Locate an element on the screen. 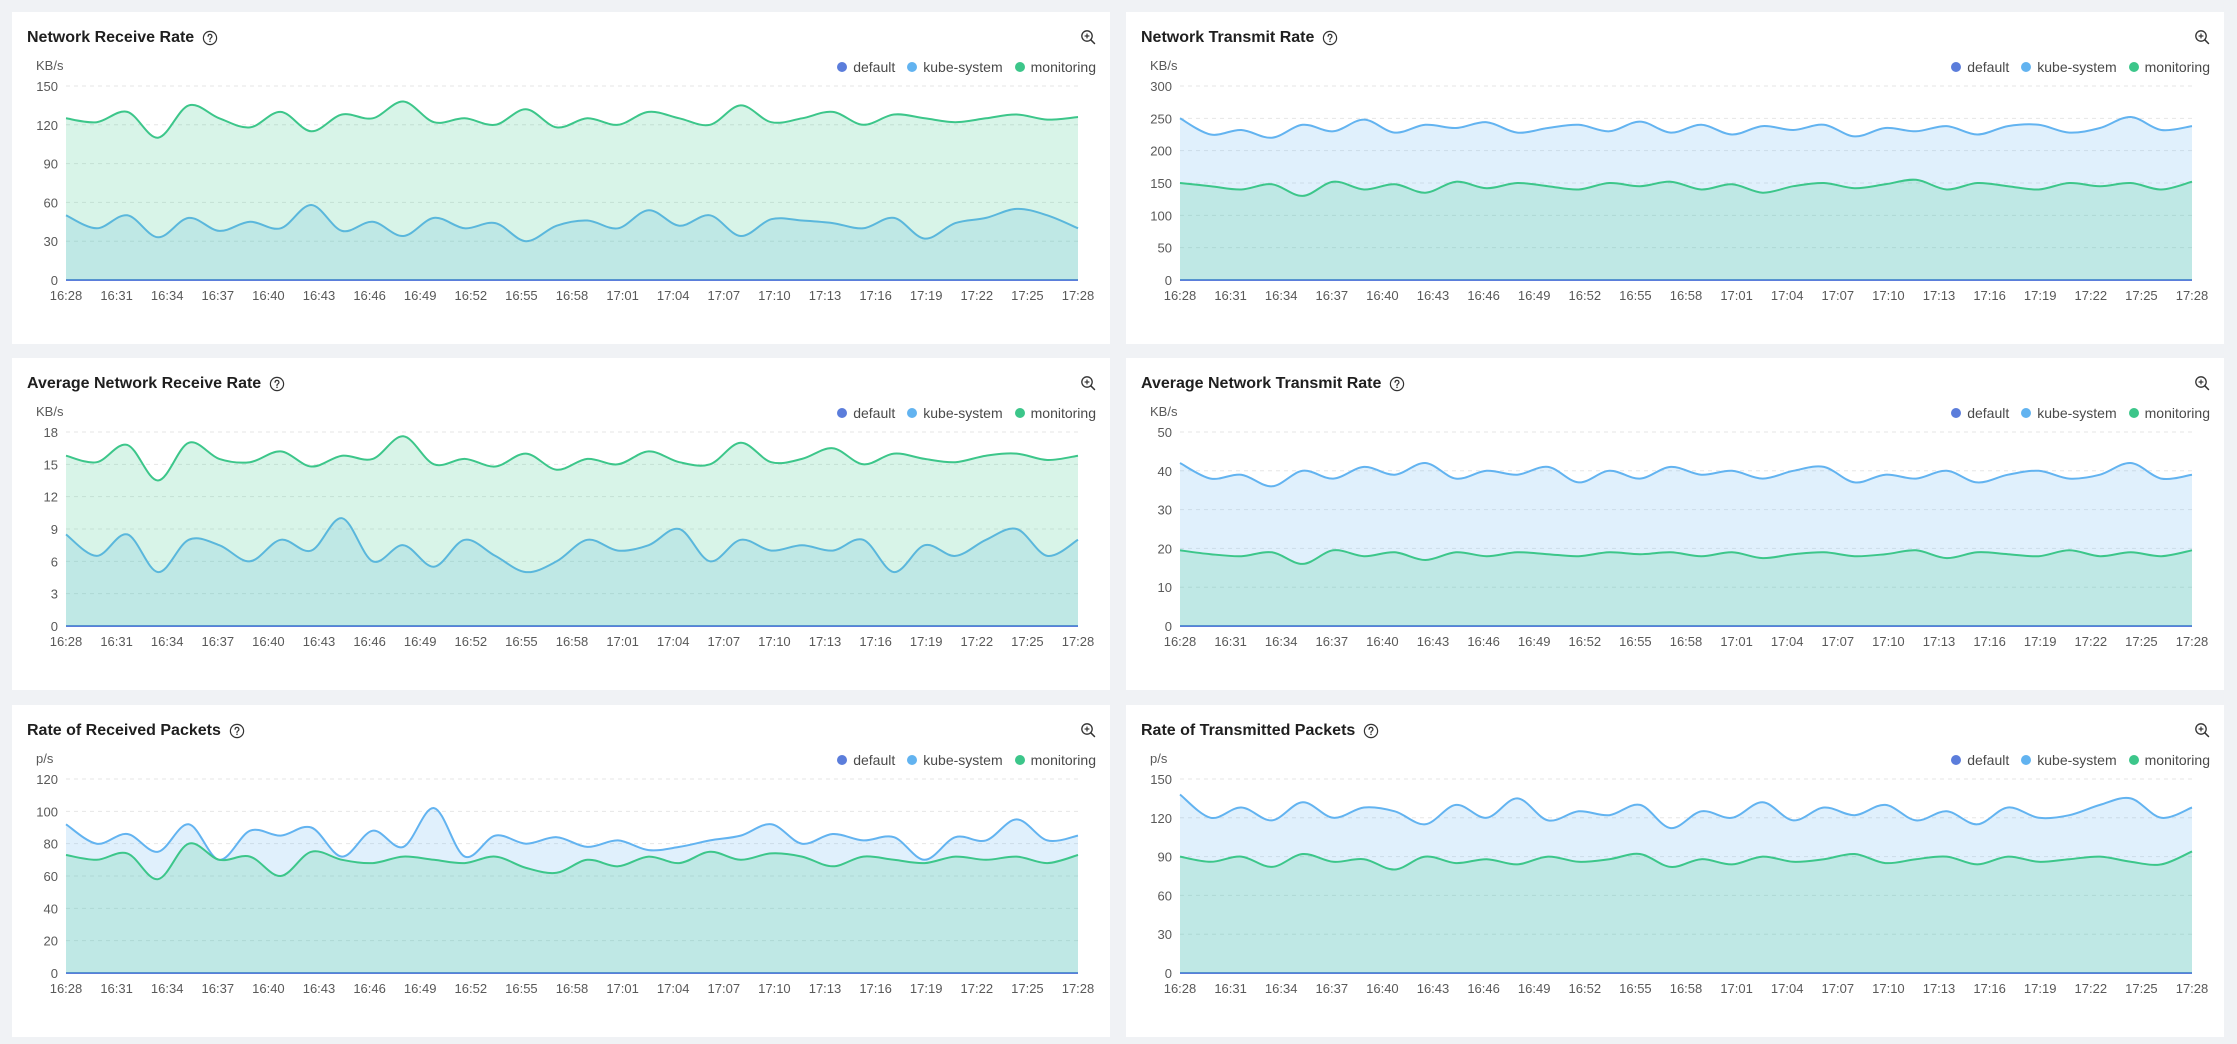 The image size is (2237, 1044). y-axis-unit: KB/s is located at coordinates (1164, 411).